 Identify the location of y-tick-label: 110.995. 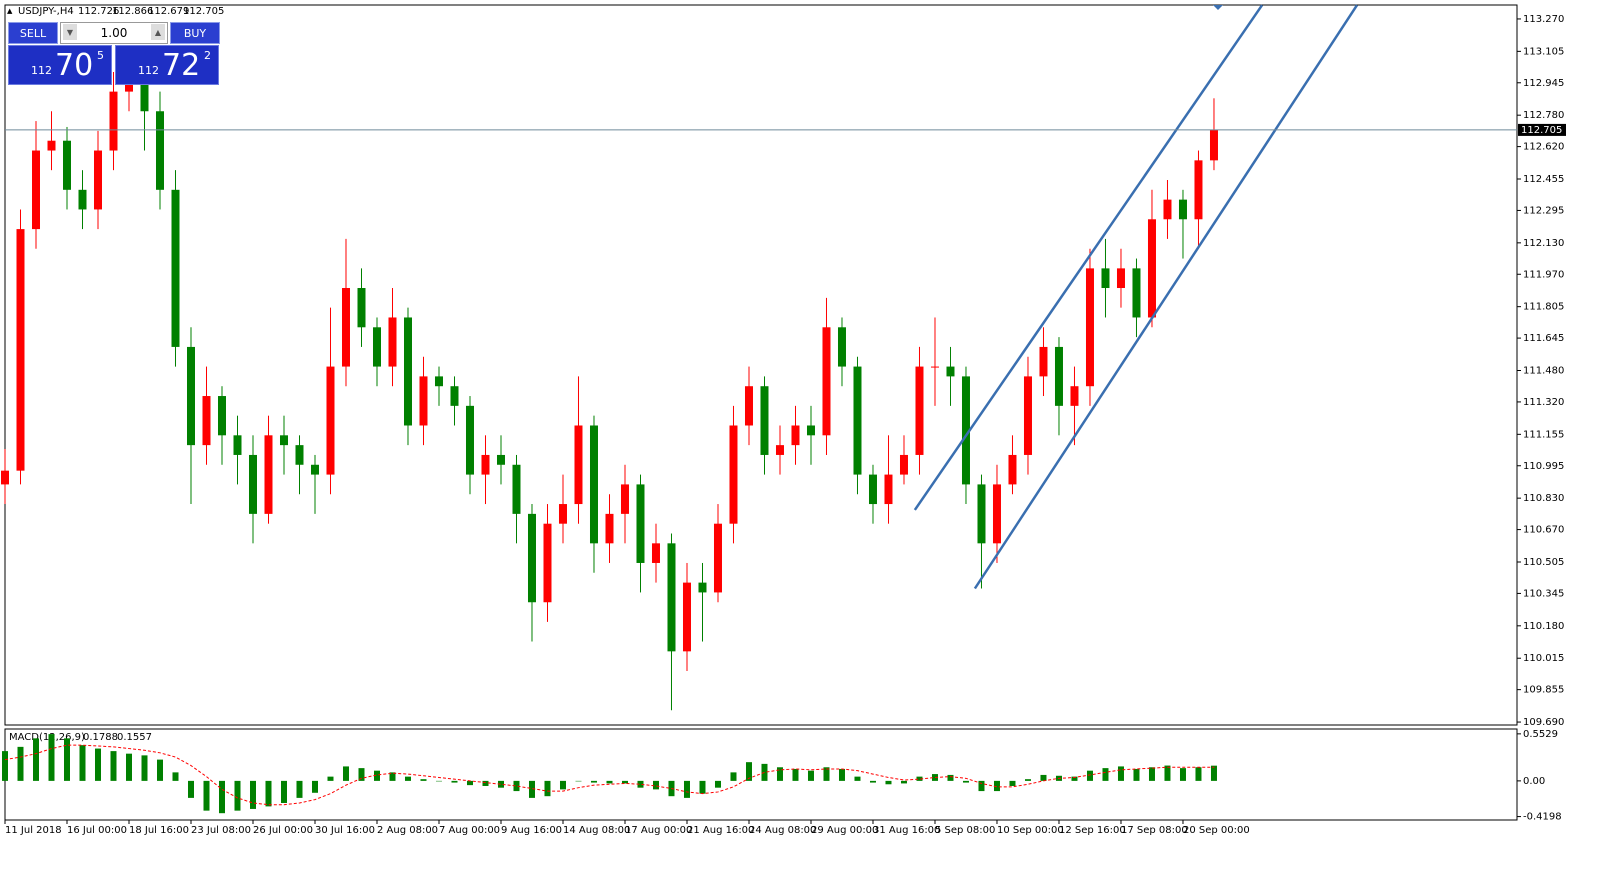
(1543, 466).